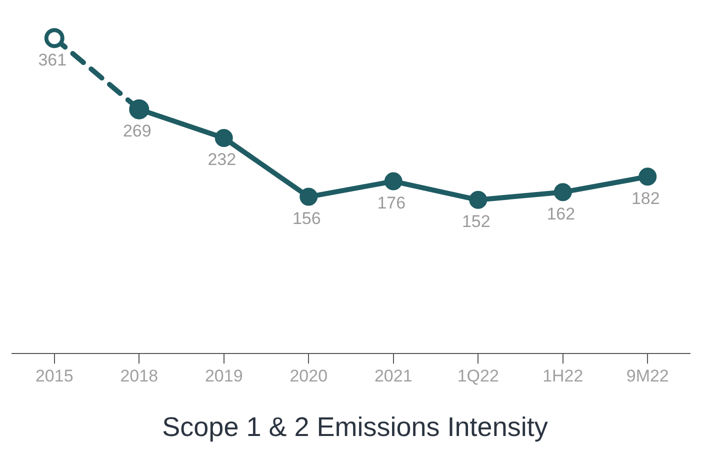 This screenshot has height=450, width=710. I want to click on data-label: 156, so click(306, 218).